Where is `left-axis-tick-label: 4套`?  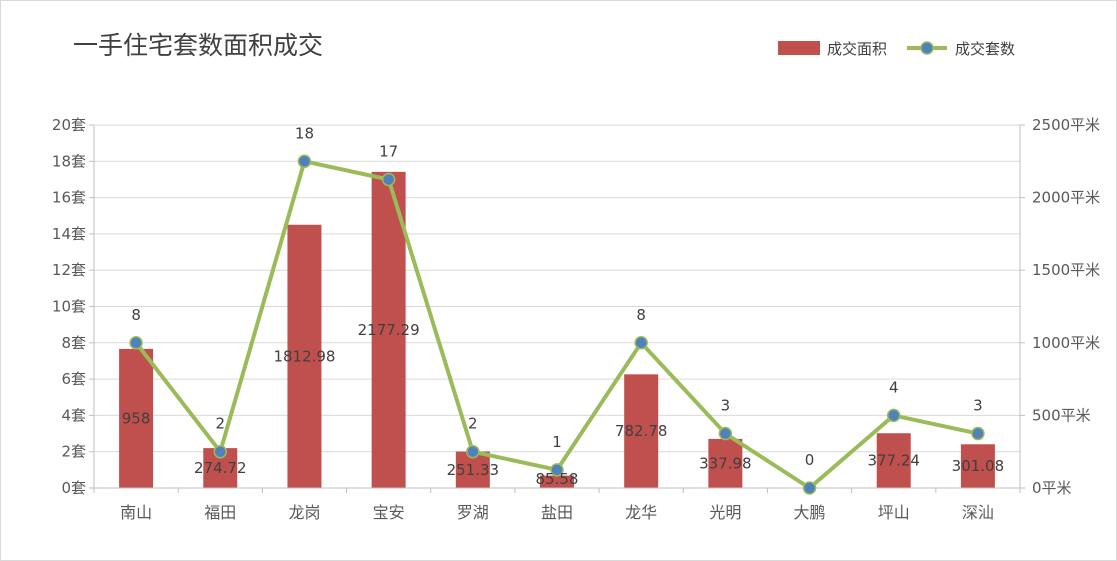
left-axis-tick-label: 4套 is located at coordinates (73, 415).